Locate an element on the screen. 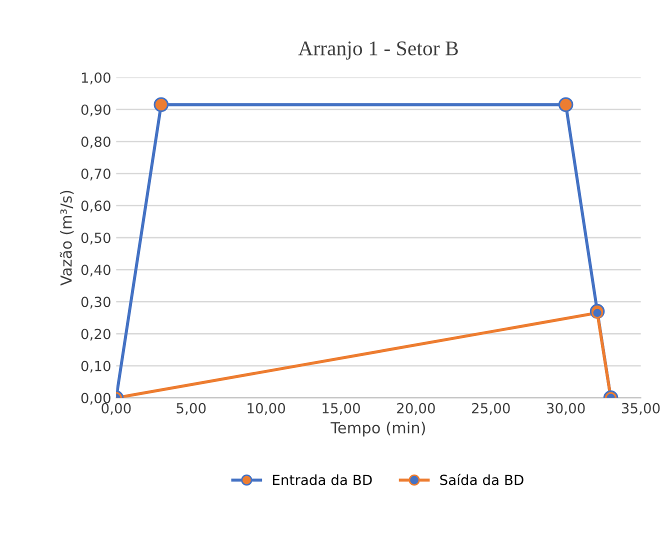 This screenshot has width=664, height=534. y-tick-label: 0,80 is located at coordinates (95, 142).